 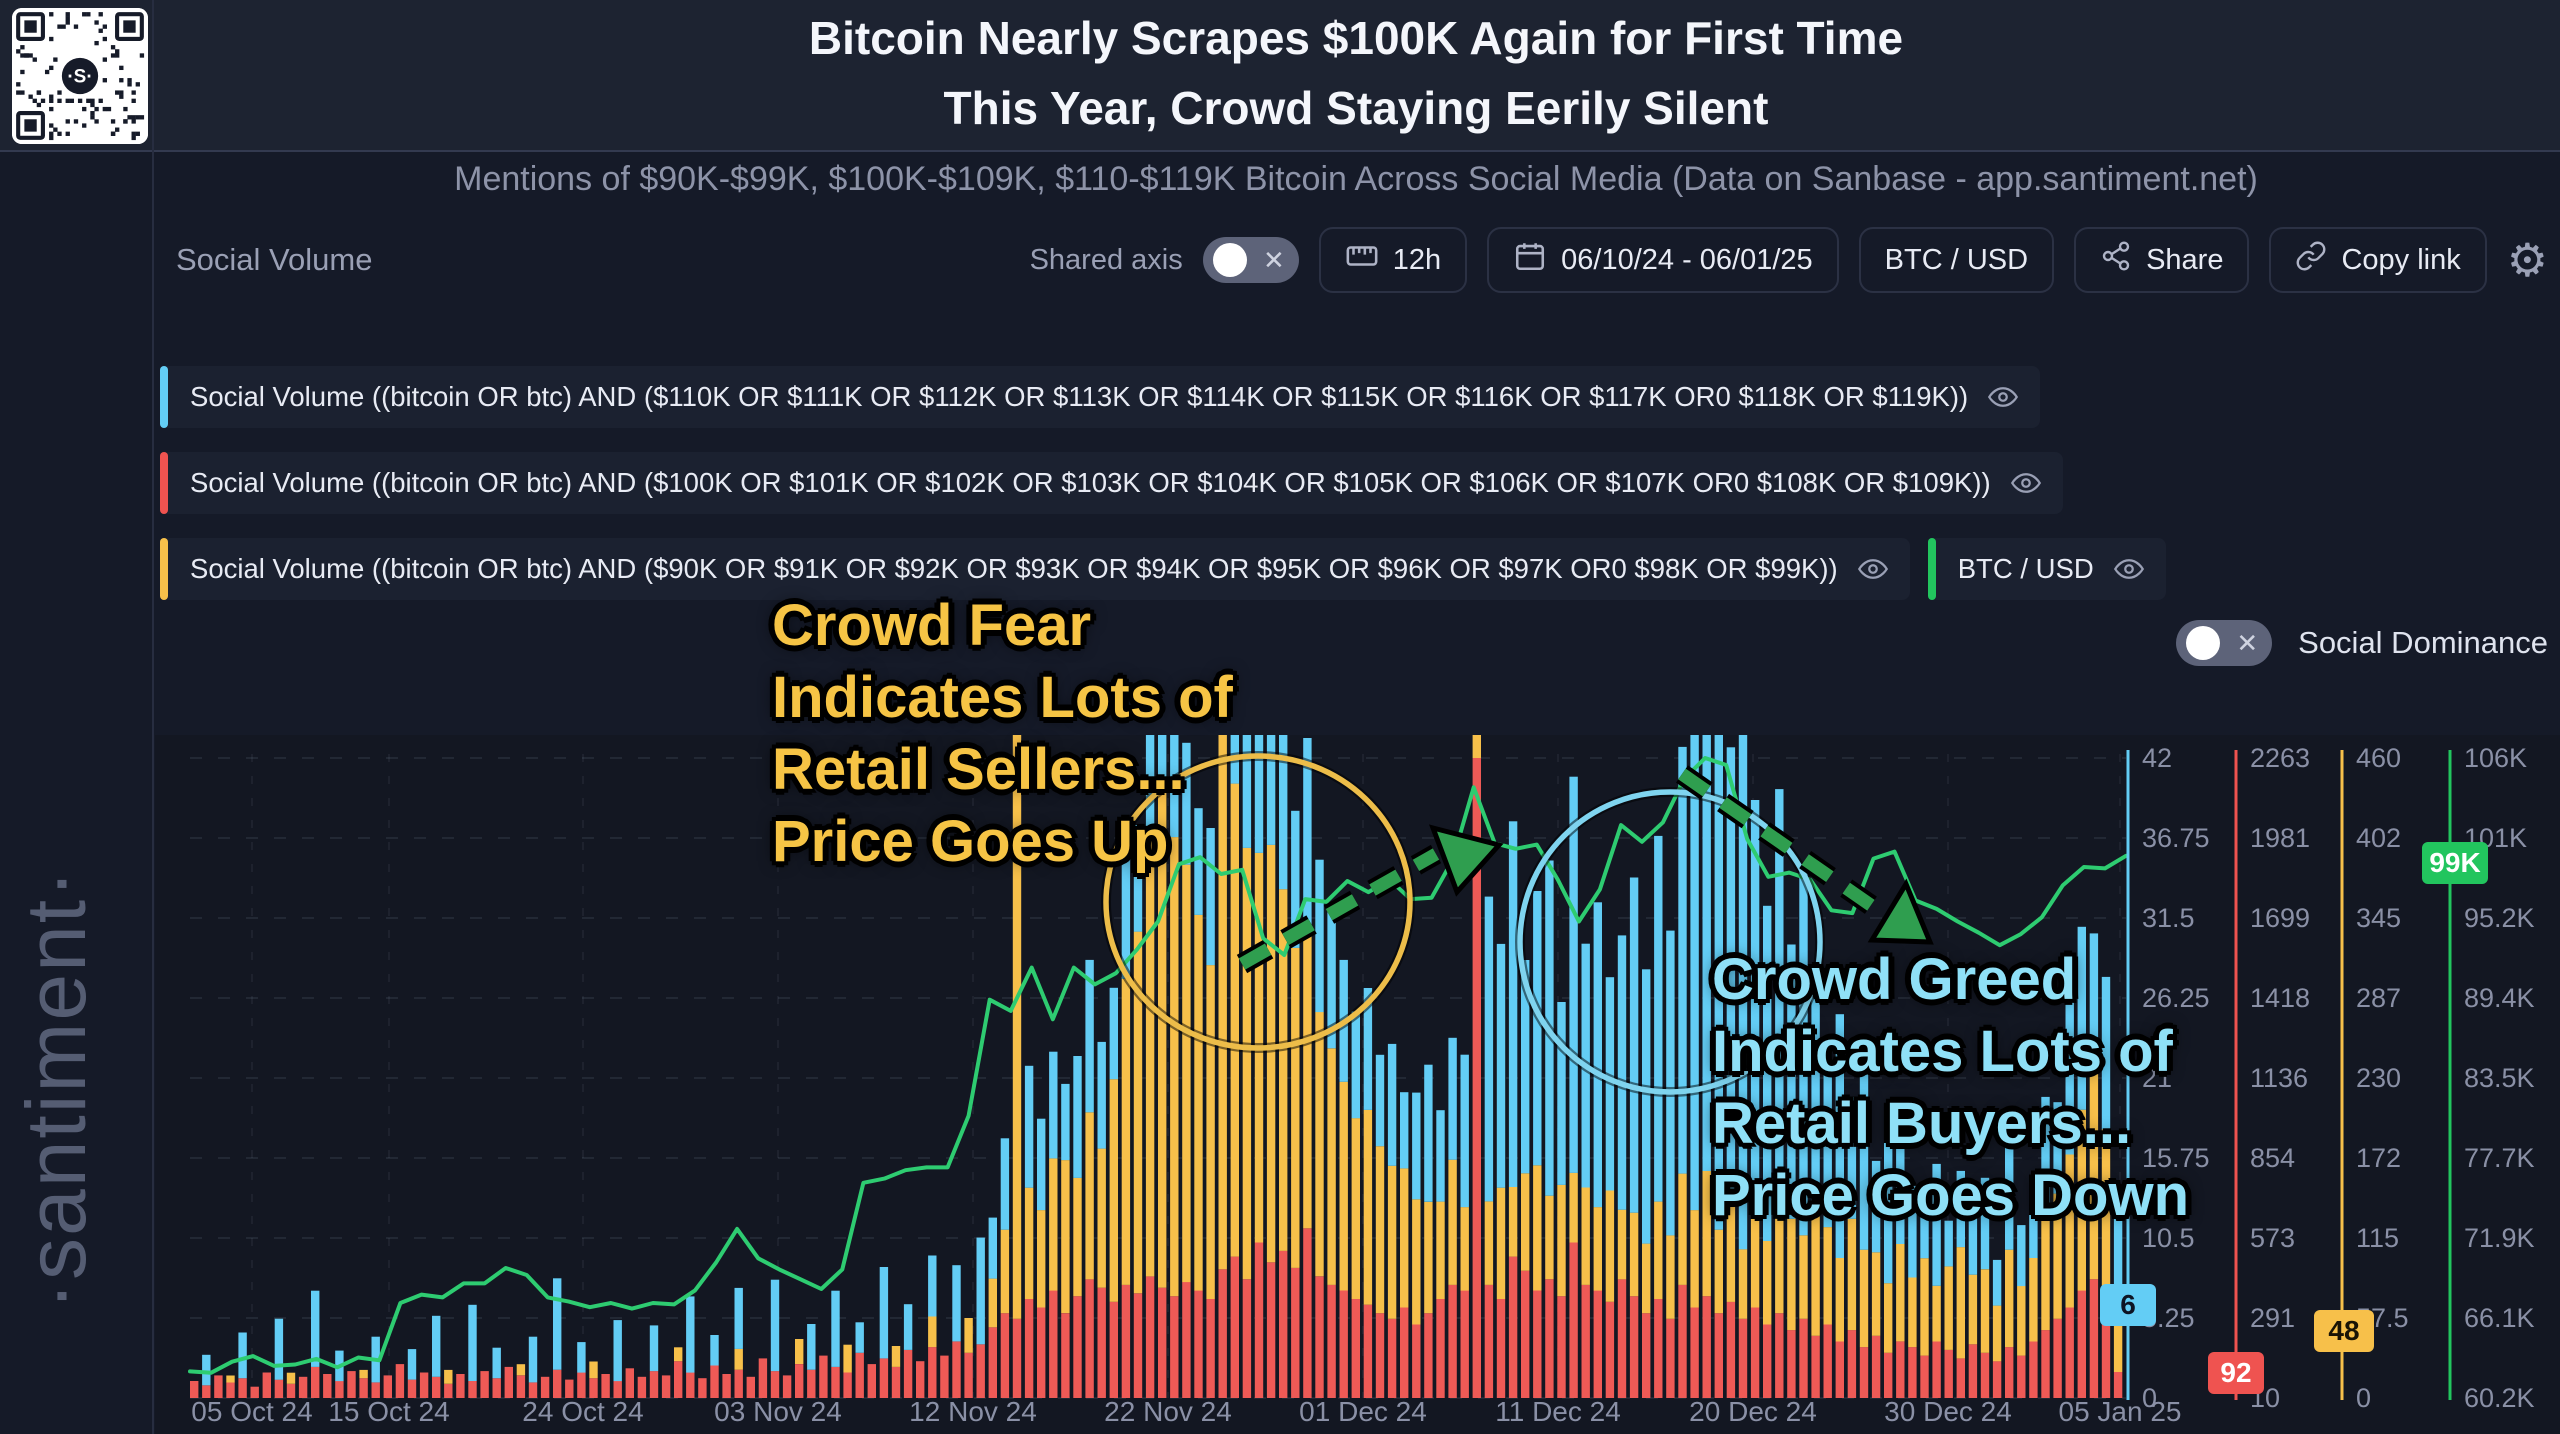 What do you see at coordinates (2499, 918) in the screenshot?
I see `axis-tick-label: 95.2K` at bounding box center [2499, 918].